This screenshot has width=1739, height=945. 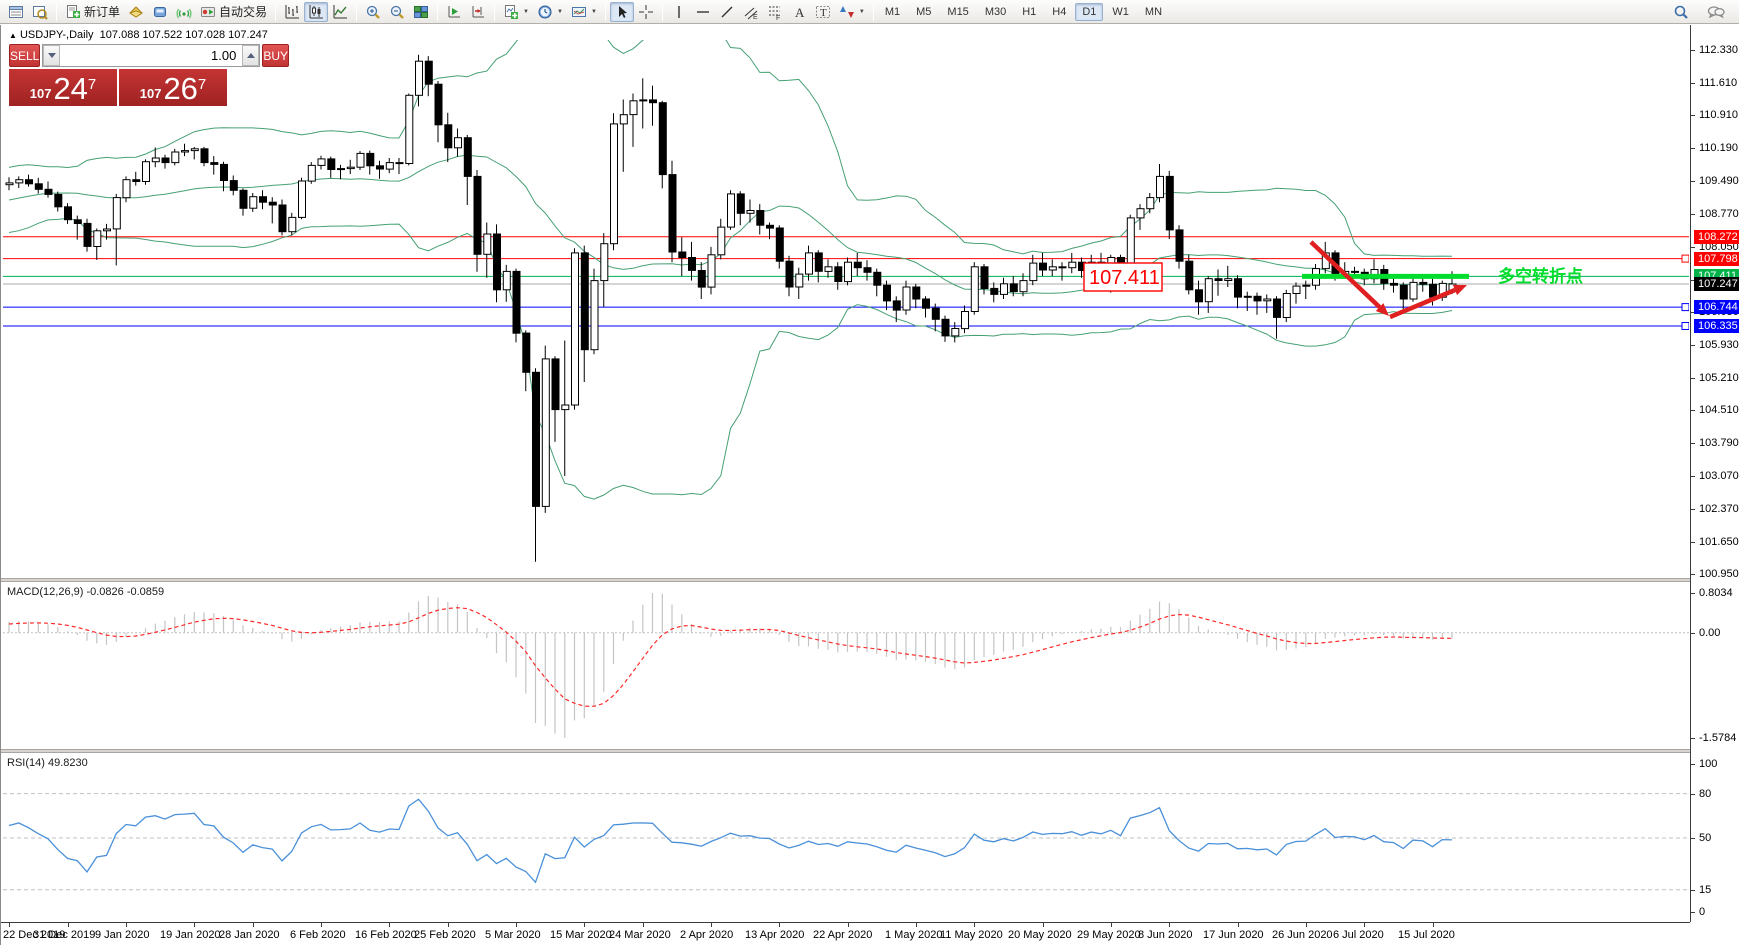 I want to click on metaeditor-icon, so click(x=136, y=12).